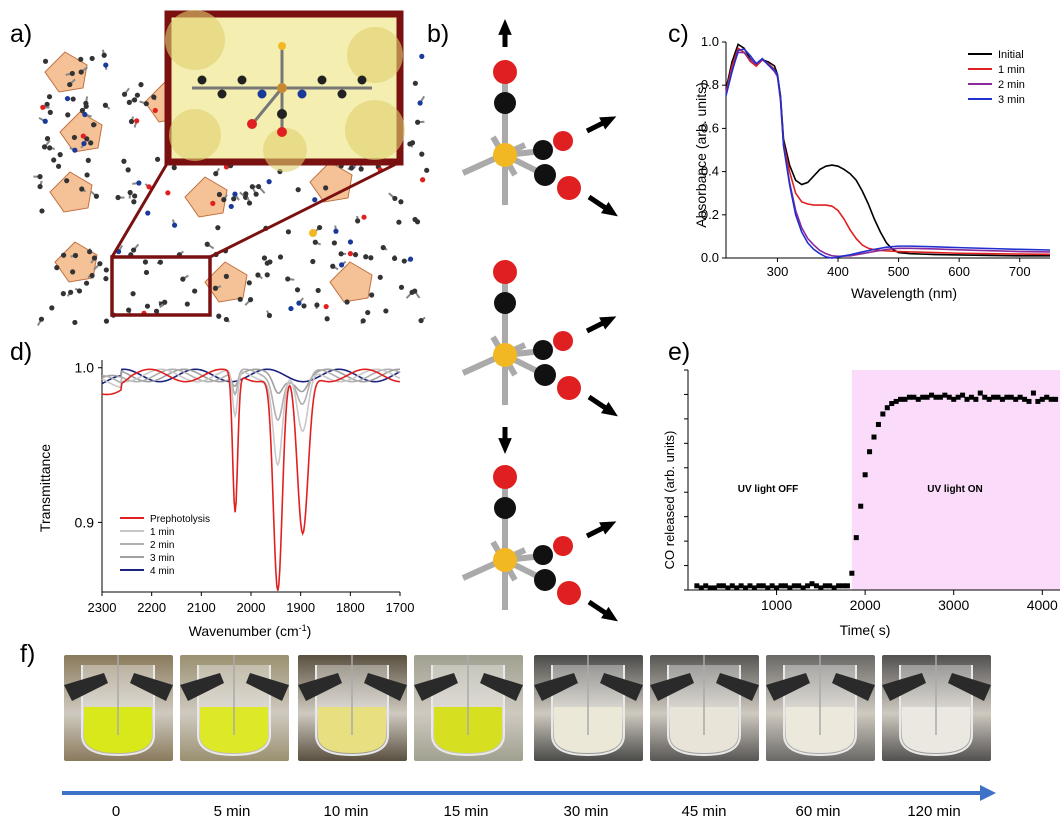 The height and width of the screenshot is (822, 1060). Describe the element at coordinates (778, 271) in the screenshot. I see `x-tick-label: 300` at that location.